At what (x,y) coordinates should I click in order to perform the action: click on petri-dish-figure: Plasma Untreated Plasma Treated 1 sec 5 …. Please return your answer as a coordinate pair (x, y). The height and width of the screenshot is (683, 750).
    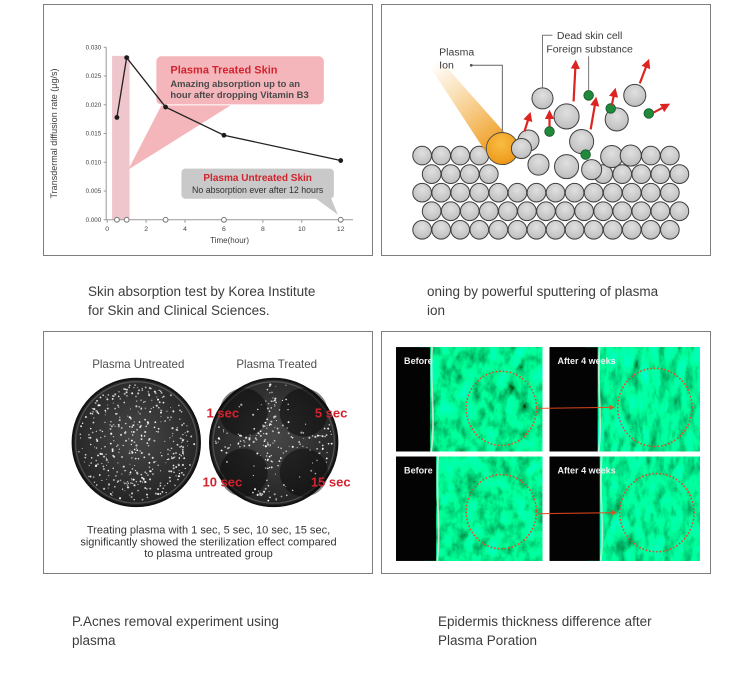
    Looking at the image, I should click on (211, 459).